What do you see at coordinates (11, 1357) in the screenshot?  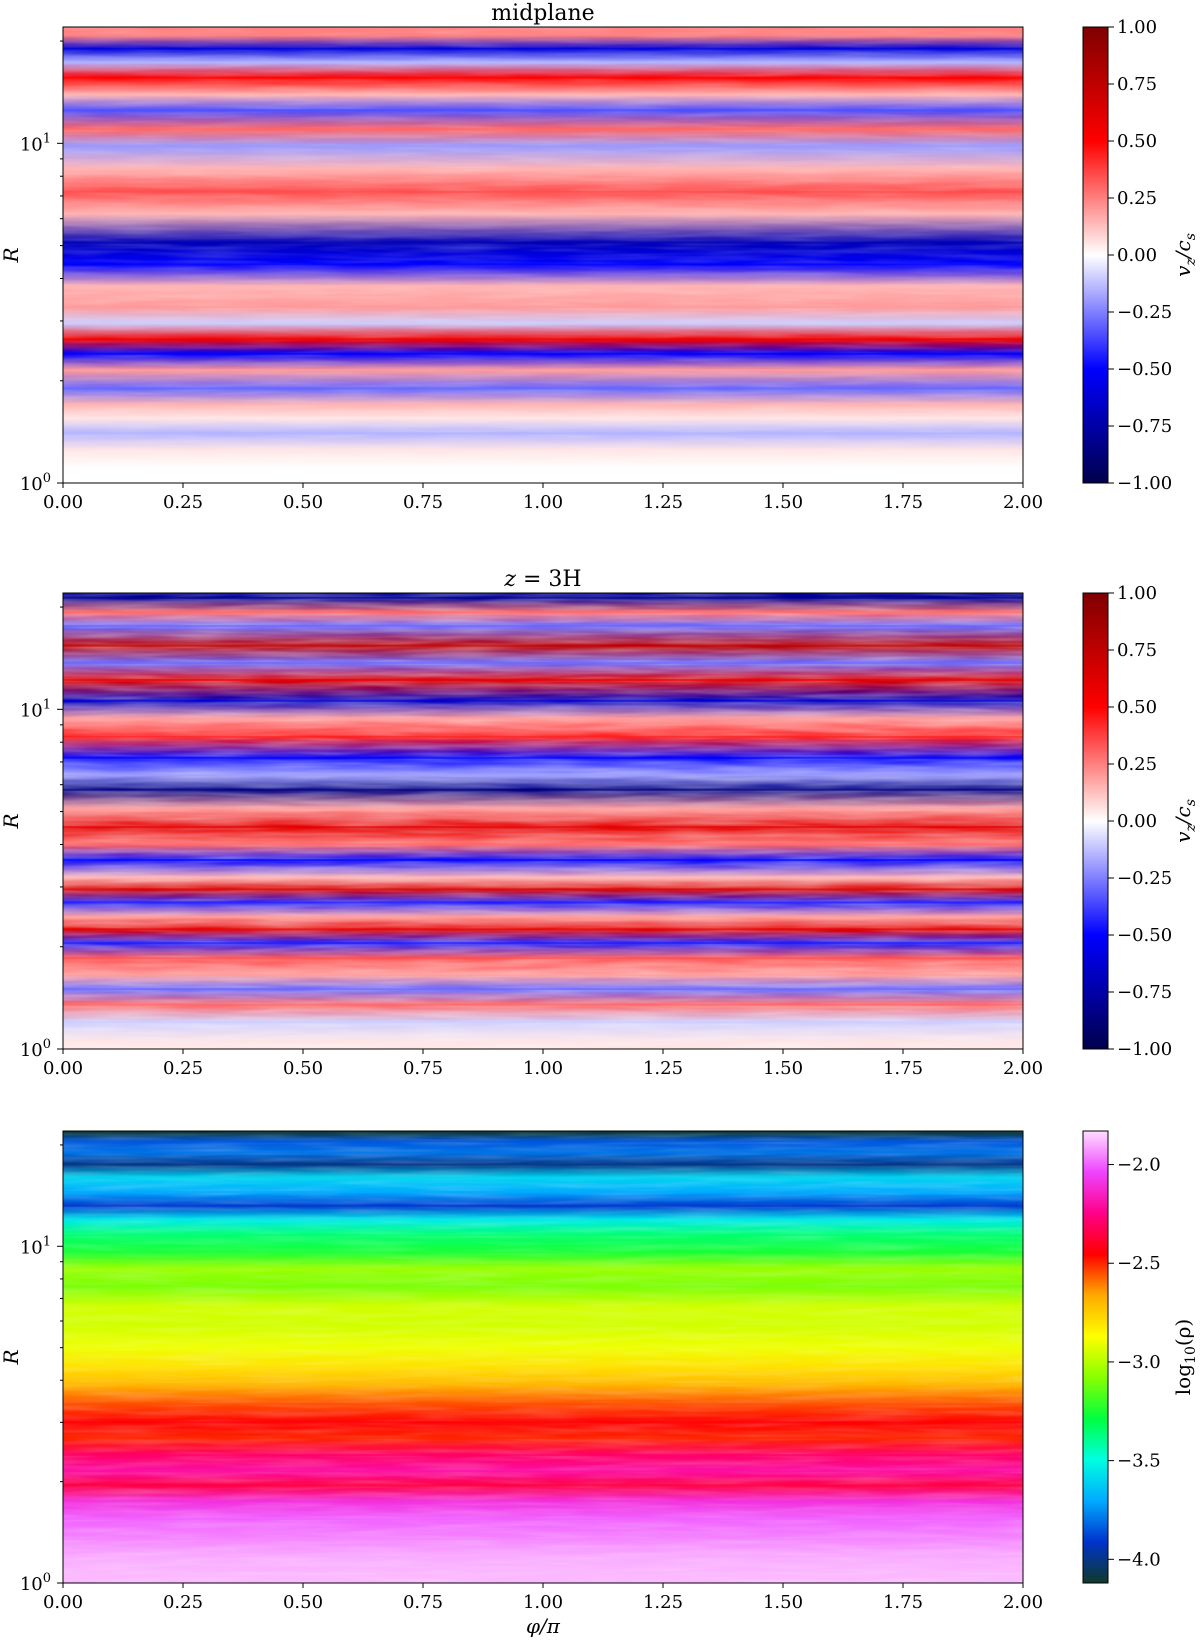 I see `y-axis-label: R` at bounding box center [11, 1357].